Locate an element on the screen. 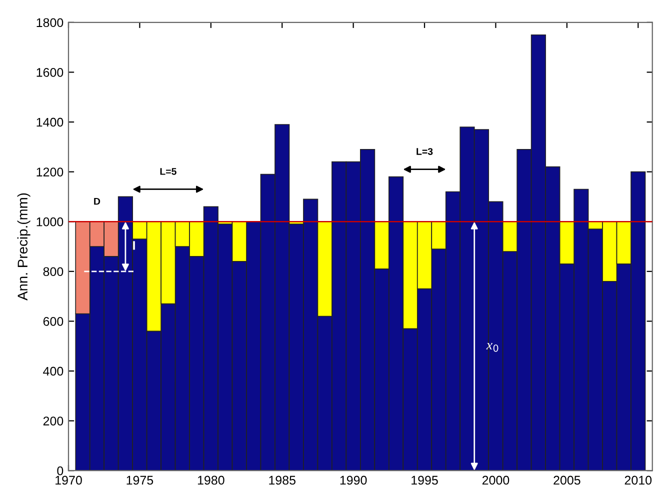 The height and width of the screenshot is (498, 665). y-tick-label: 1000 is located at coordinates (50, 221).